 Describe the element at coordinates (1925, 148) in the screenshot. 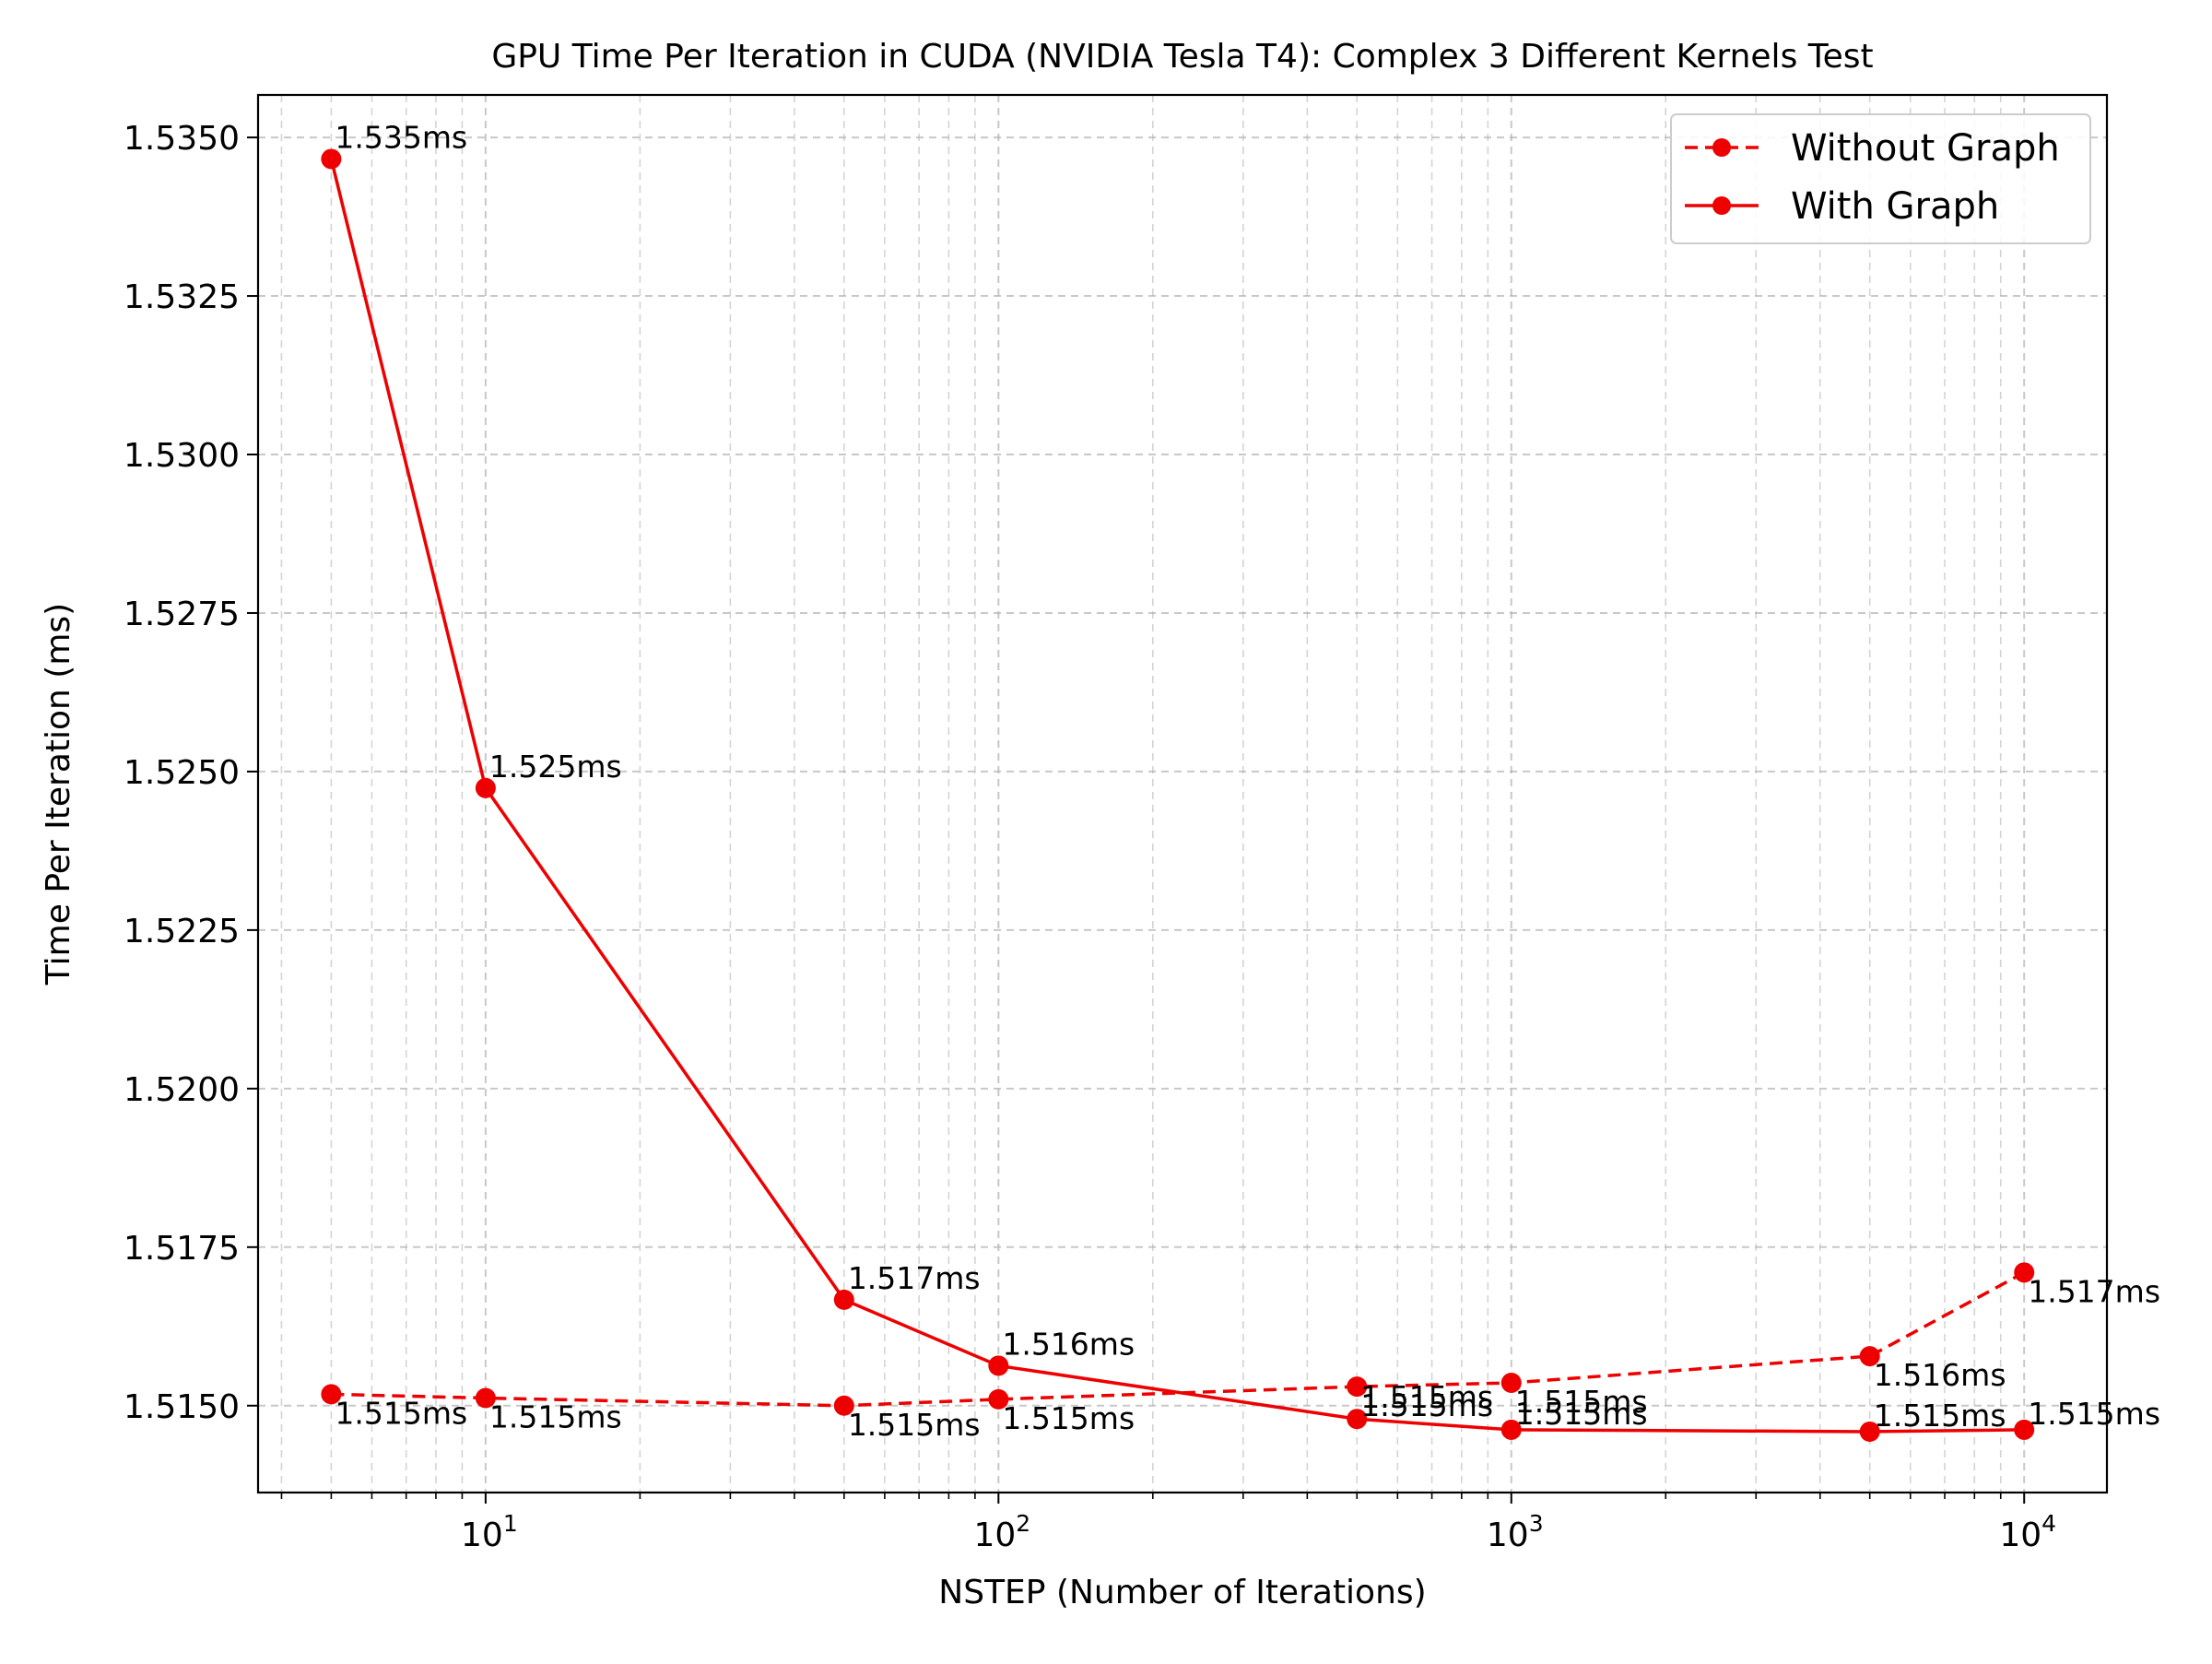

I see `legend-label-without-graph: Without Graph` at that location.